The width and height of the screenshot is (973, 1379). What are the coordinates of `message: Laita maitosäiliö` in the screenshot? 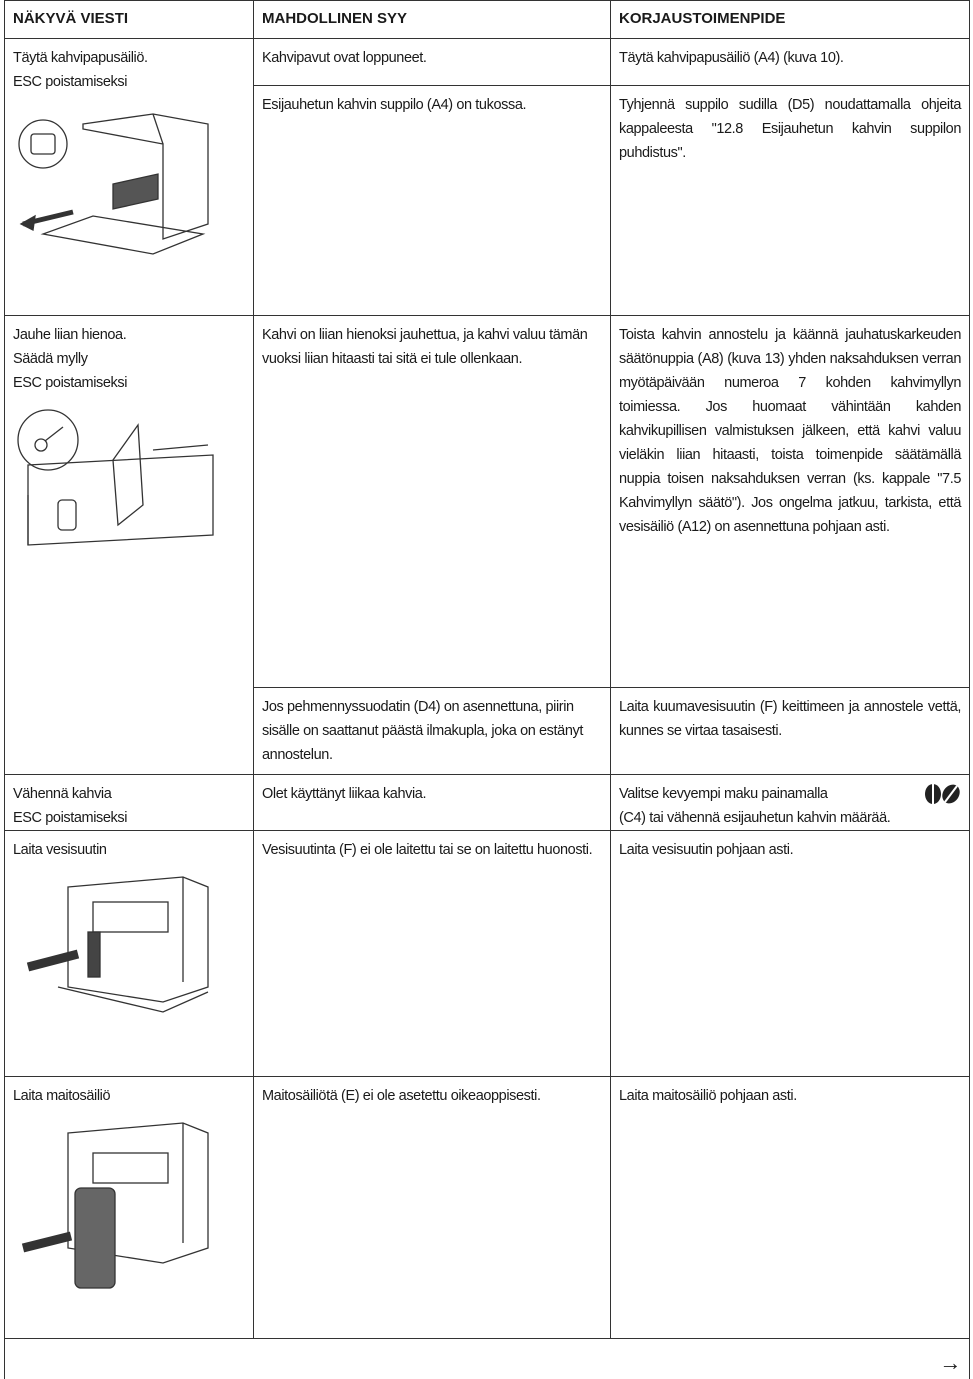 It's located at (62, 1096).